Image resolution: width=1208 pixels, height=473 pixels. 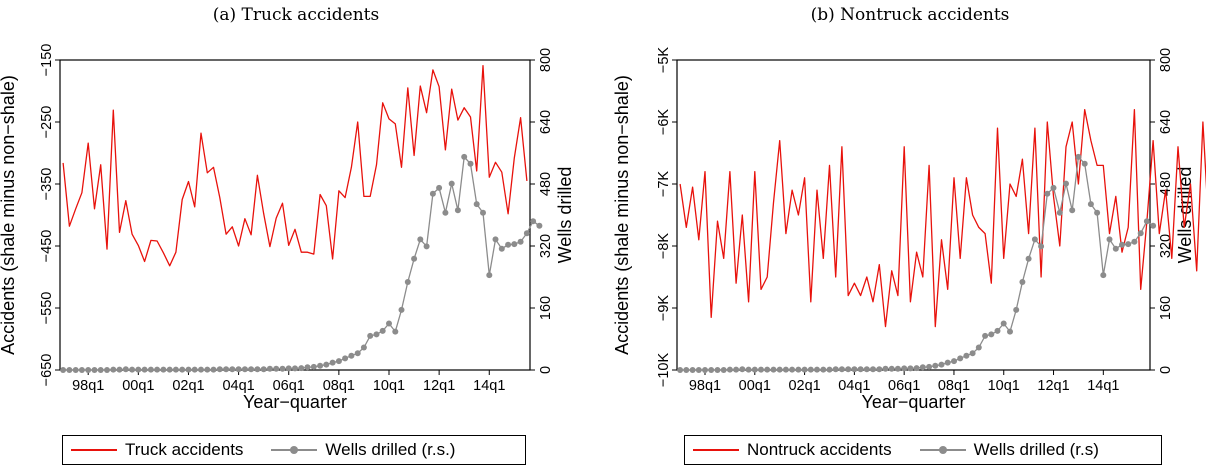 I want to click on y-tick-label: −9K, so click(x=664, y=308).